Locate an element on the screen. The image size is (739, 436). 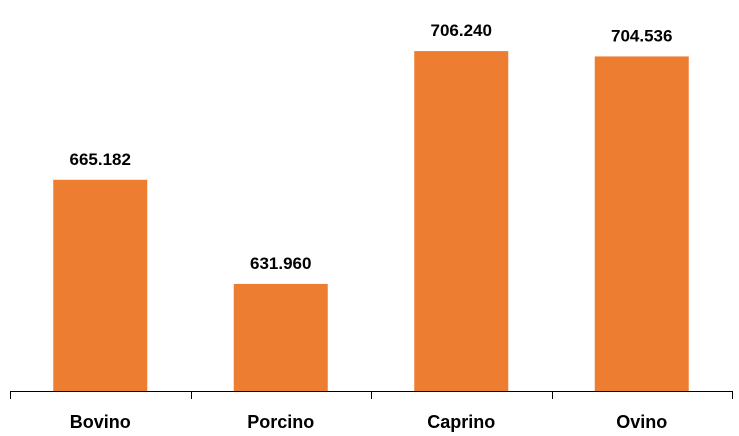
x-tick-label-caprino: Caprino is located at coordinates (461, 422).